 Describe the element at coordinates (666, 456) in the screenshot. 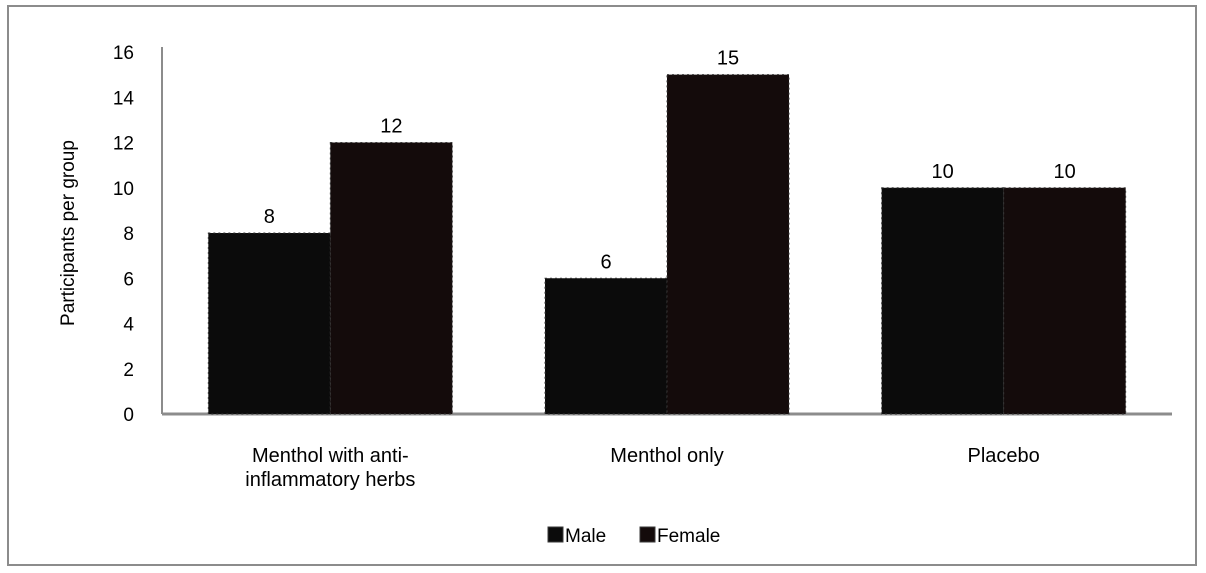

I see `x-category-label: Menthol only` at that location.